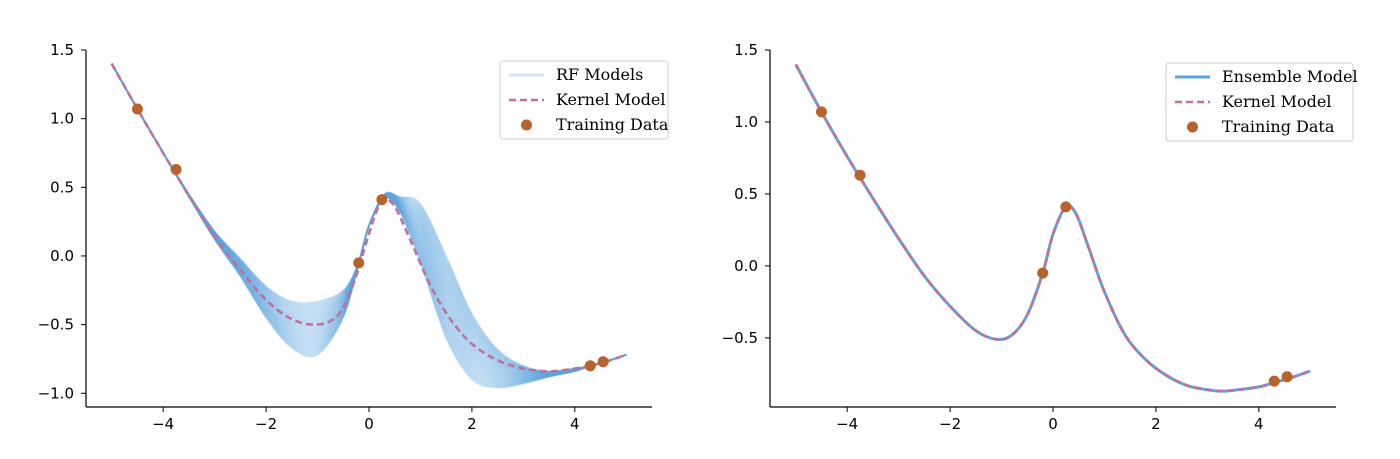  I want to click on legend: RF Models Kernel Model Training Data, so click(584, 100).